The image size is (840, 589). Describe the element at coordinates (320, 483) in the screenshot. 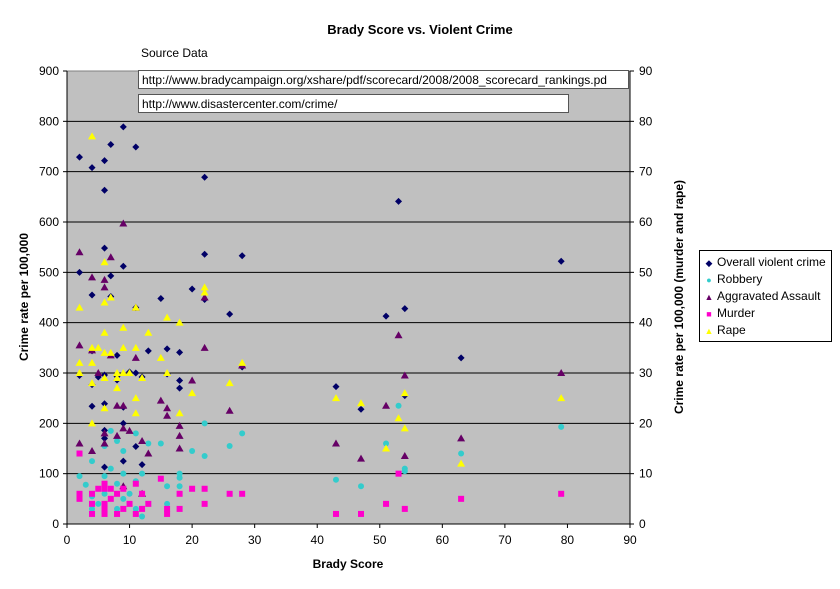

I see `series-murder` at that location.